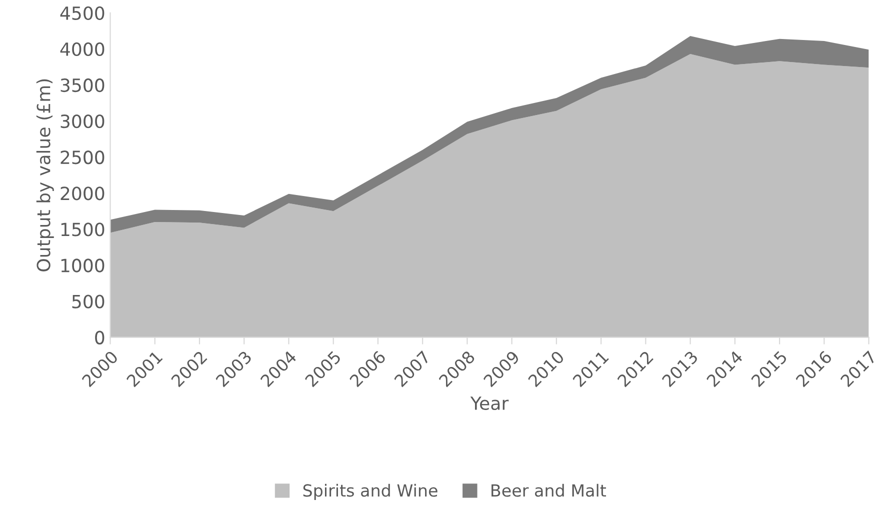  What do you see at coordinates (370, 492) in the screenshot?
I see `legend-label: Spirits and Wine` at bounding box center [370, 492].